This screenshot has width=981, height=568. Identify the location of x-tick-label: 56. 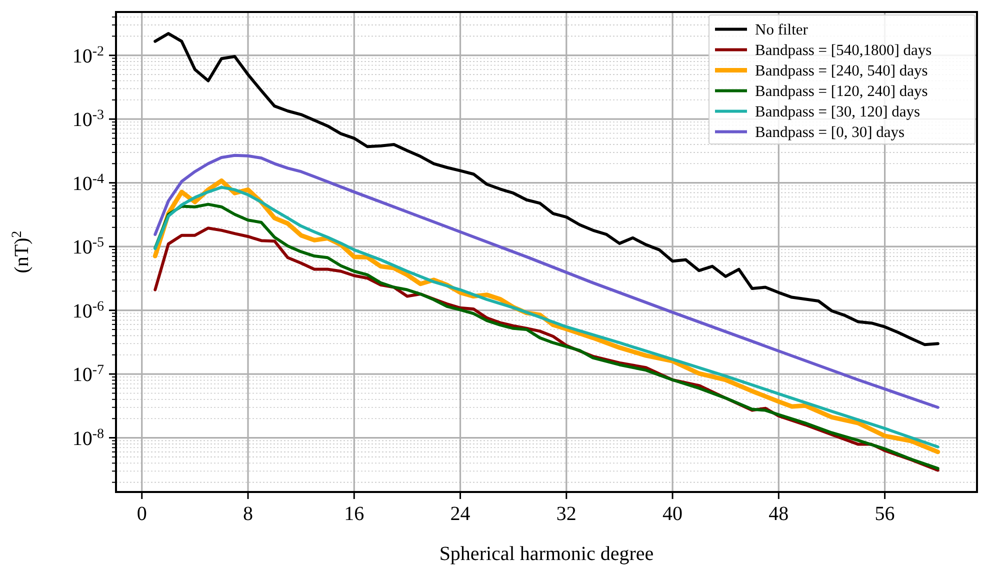
(884, 514).